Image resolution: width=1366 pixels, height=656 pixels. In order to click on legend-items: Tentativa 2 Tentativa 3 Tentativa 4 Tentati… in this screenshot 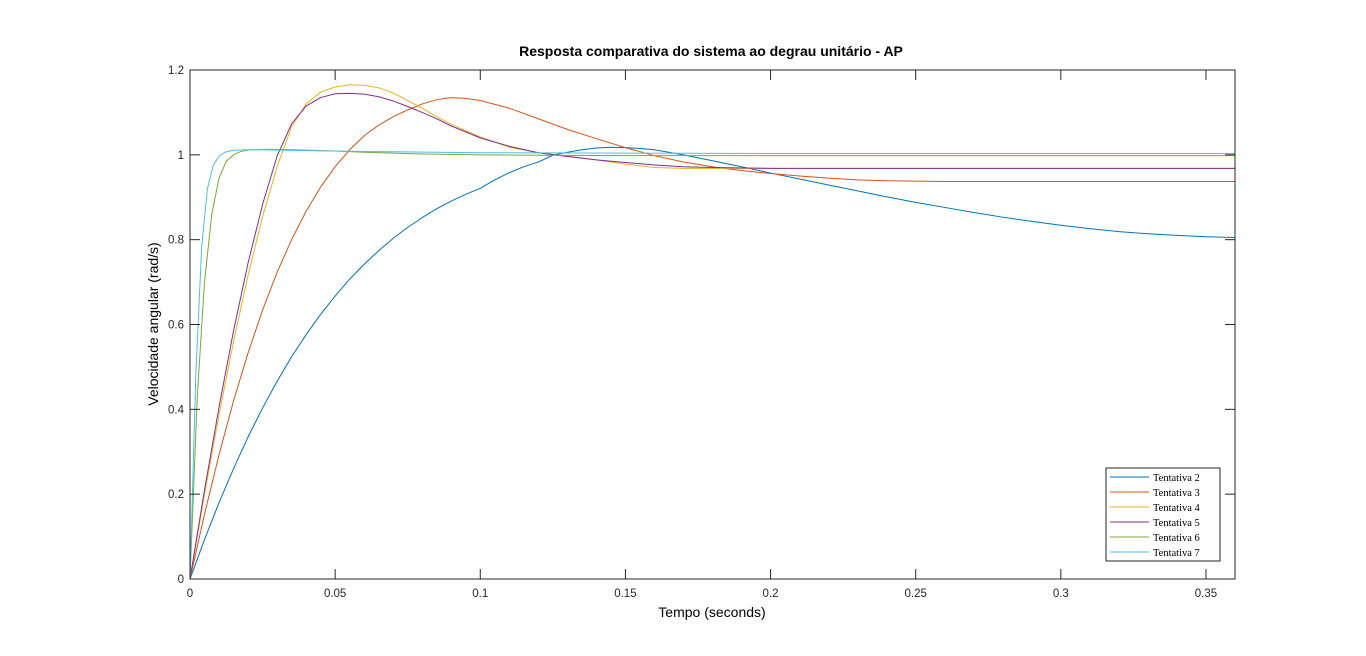, I will do `click(1155, 516)`.